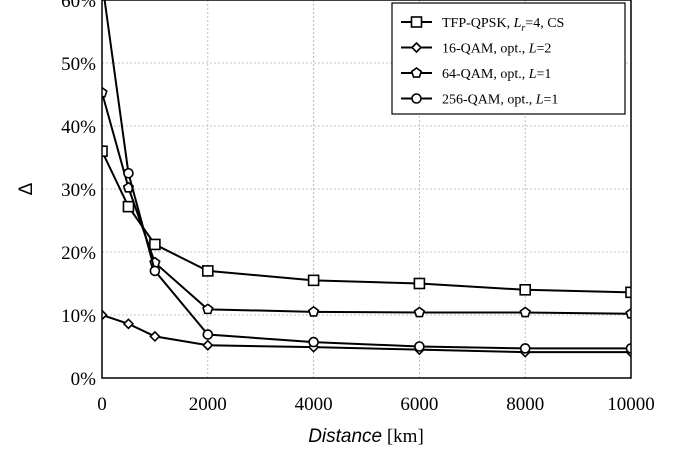 The width and height of the screenshot is (693, 450). What do you see at coordinates (496, 49) in the screenshot?
I see `legend-label: 16-QAM, opt., L=2` at bounding box center [496, 49].